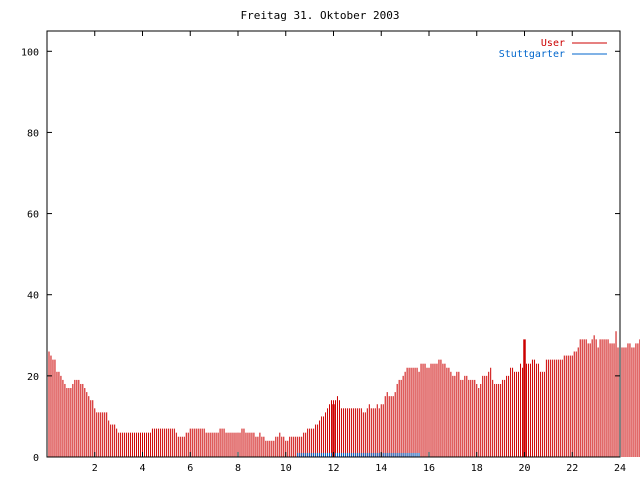  Describe the element at coordinates (33, 215) in the screenshot. I see `y-tick-label: 60` at that location.